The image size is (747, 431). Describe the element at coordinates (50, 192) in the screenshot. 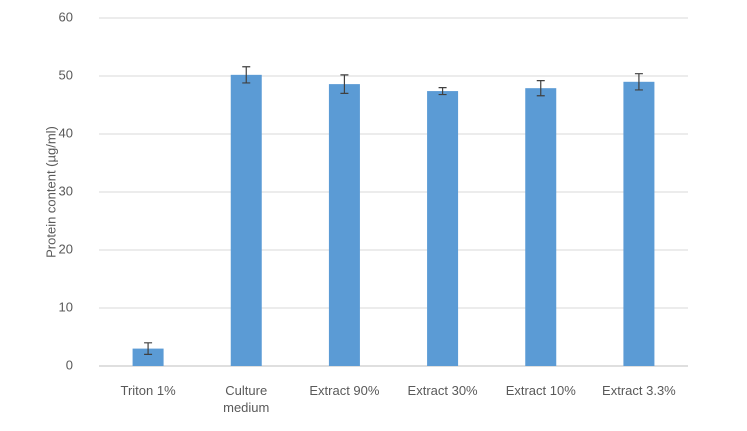

I see `y-axis-title: Protein content (µg/ml)` at that location.